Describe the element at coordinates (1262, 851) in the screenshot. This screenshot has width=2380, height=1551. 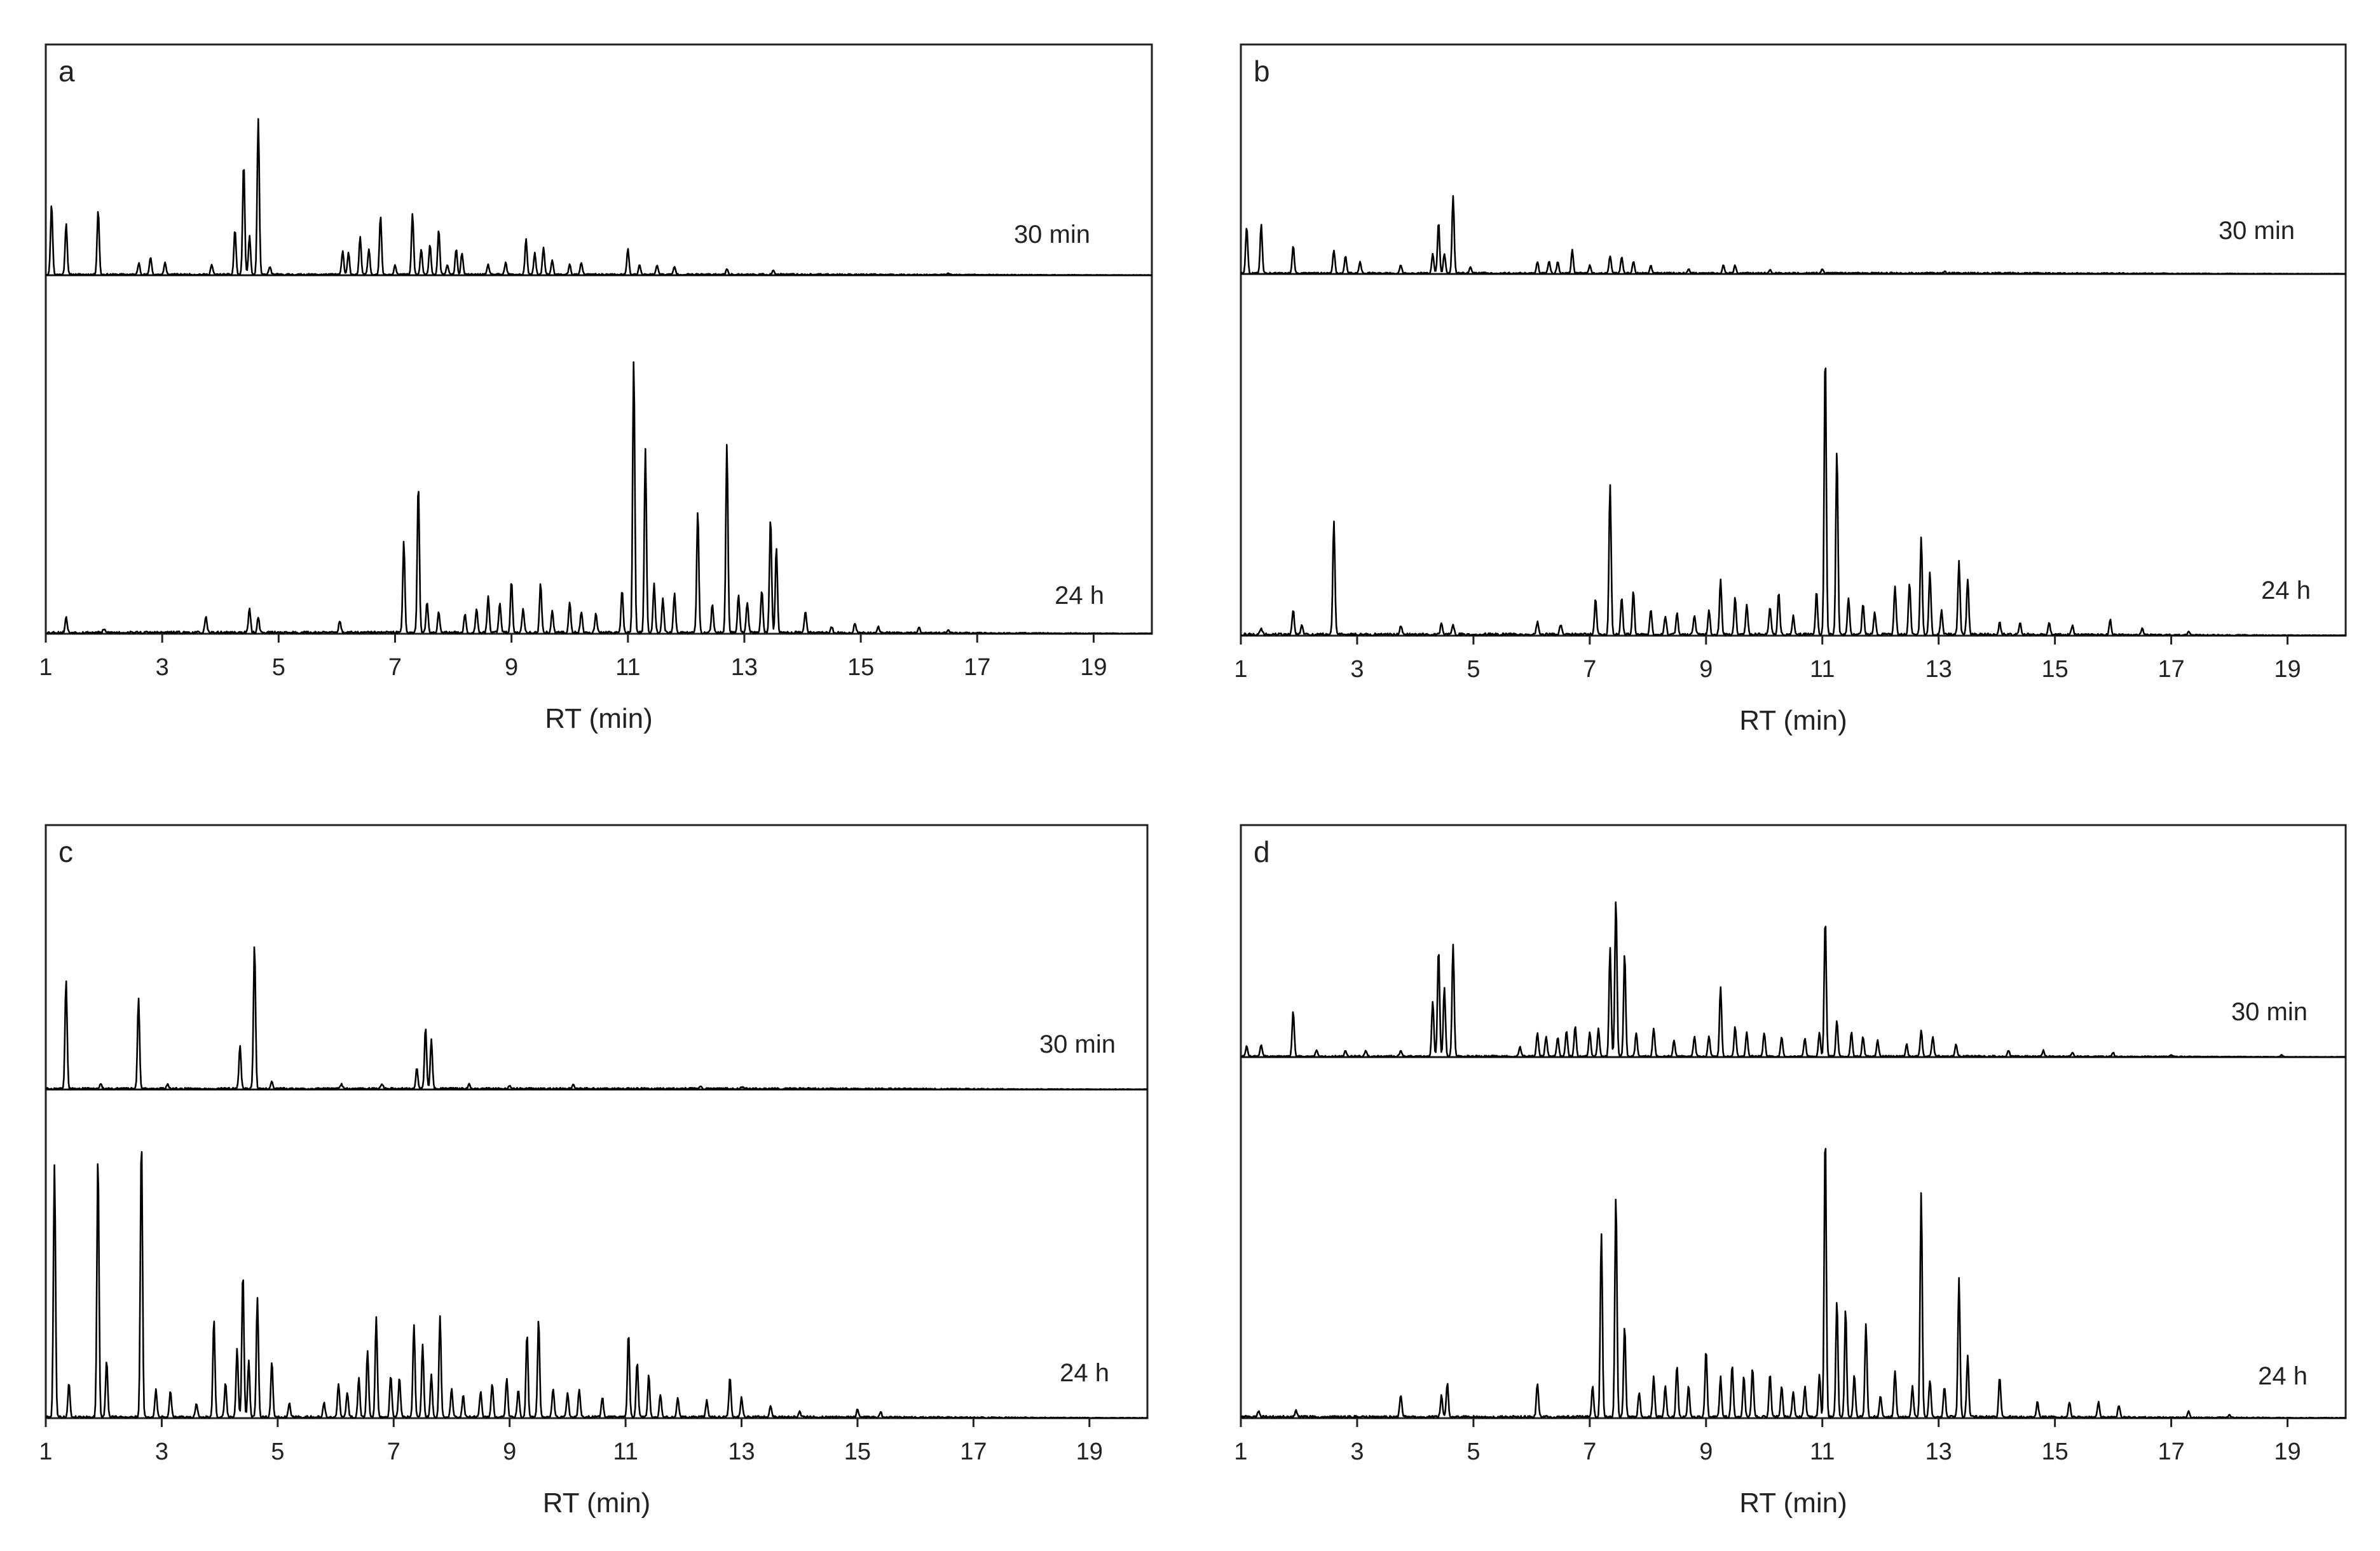
I see `panel-letter: d` at that location.